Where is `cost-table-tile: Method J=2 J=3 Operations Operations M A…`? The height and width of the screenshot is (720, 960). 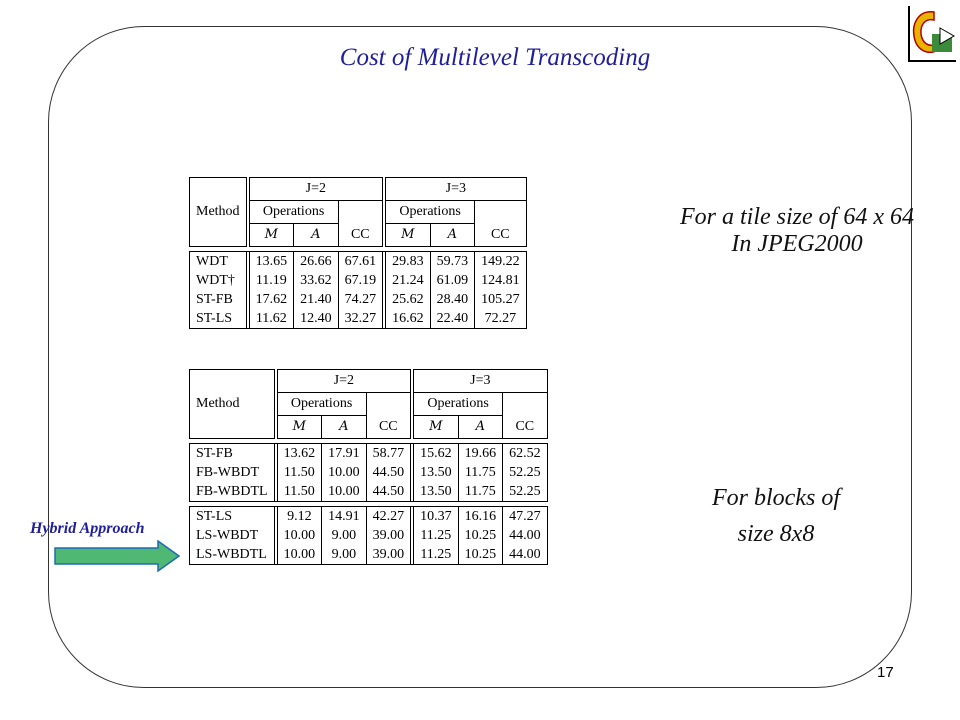 cost-table-tile: Method J=2 J=3 Operations Operations M A… is located at coordinates (358, 253).